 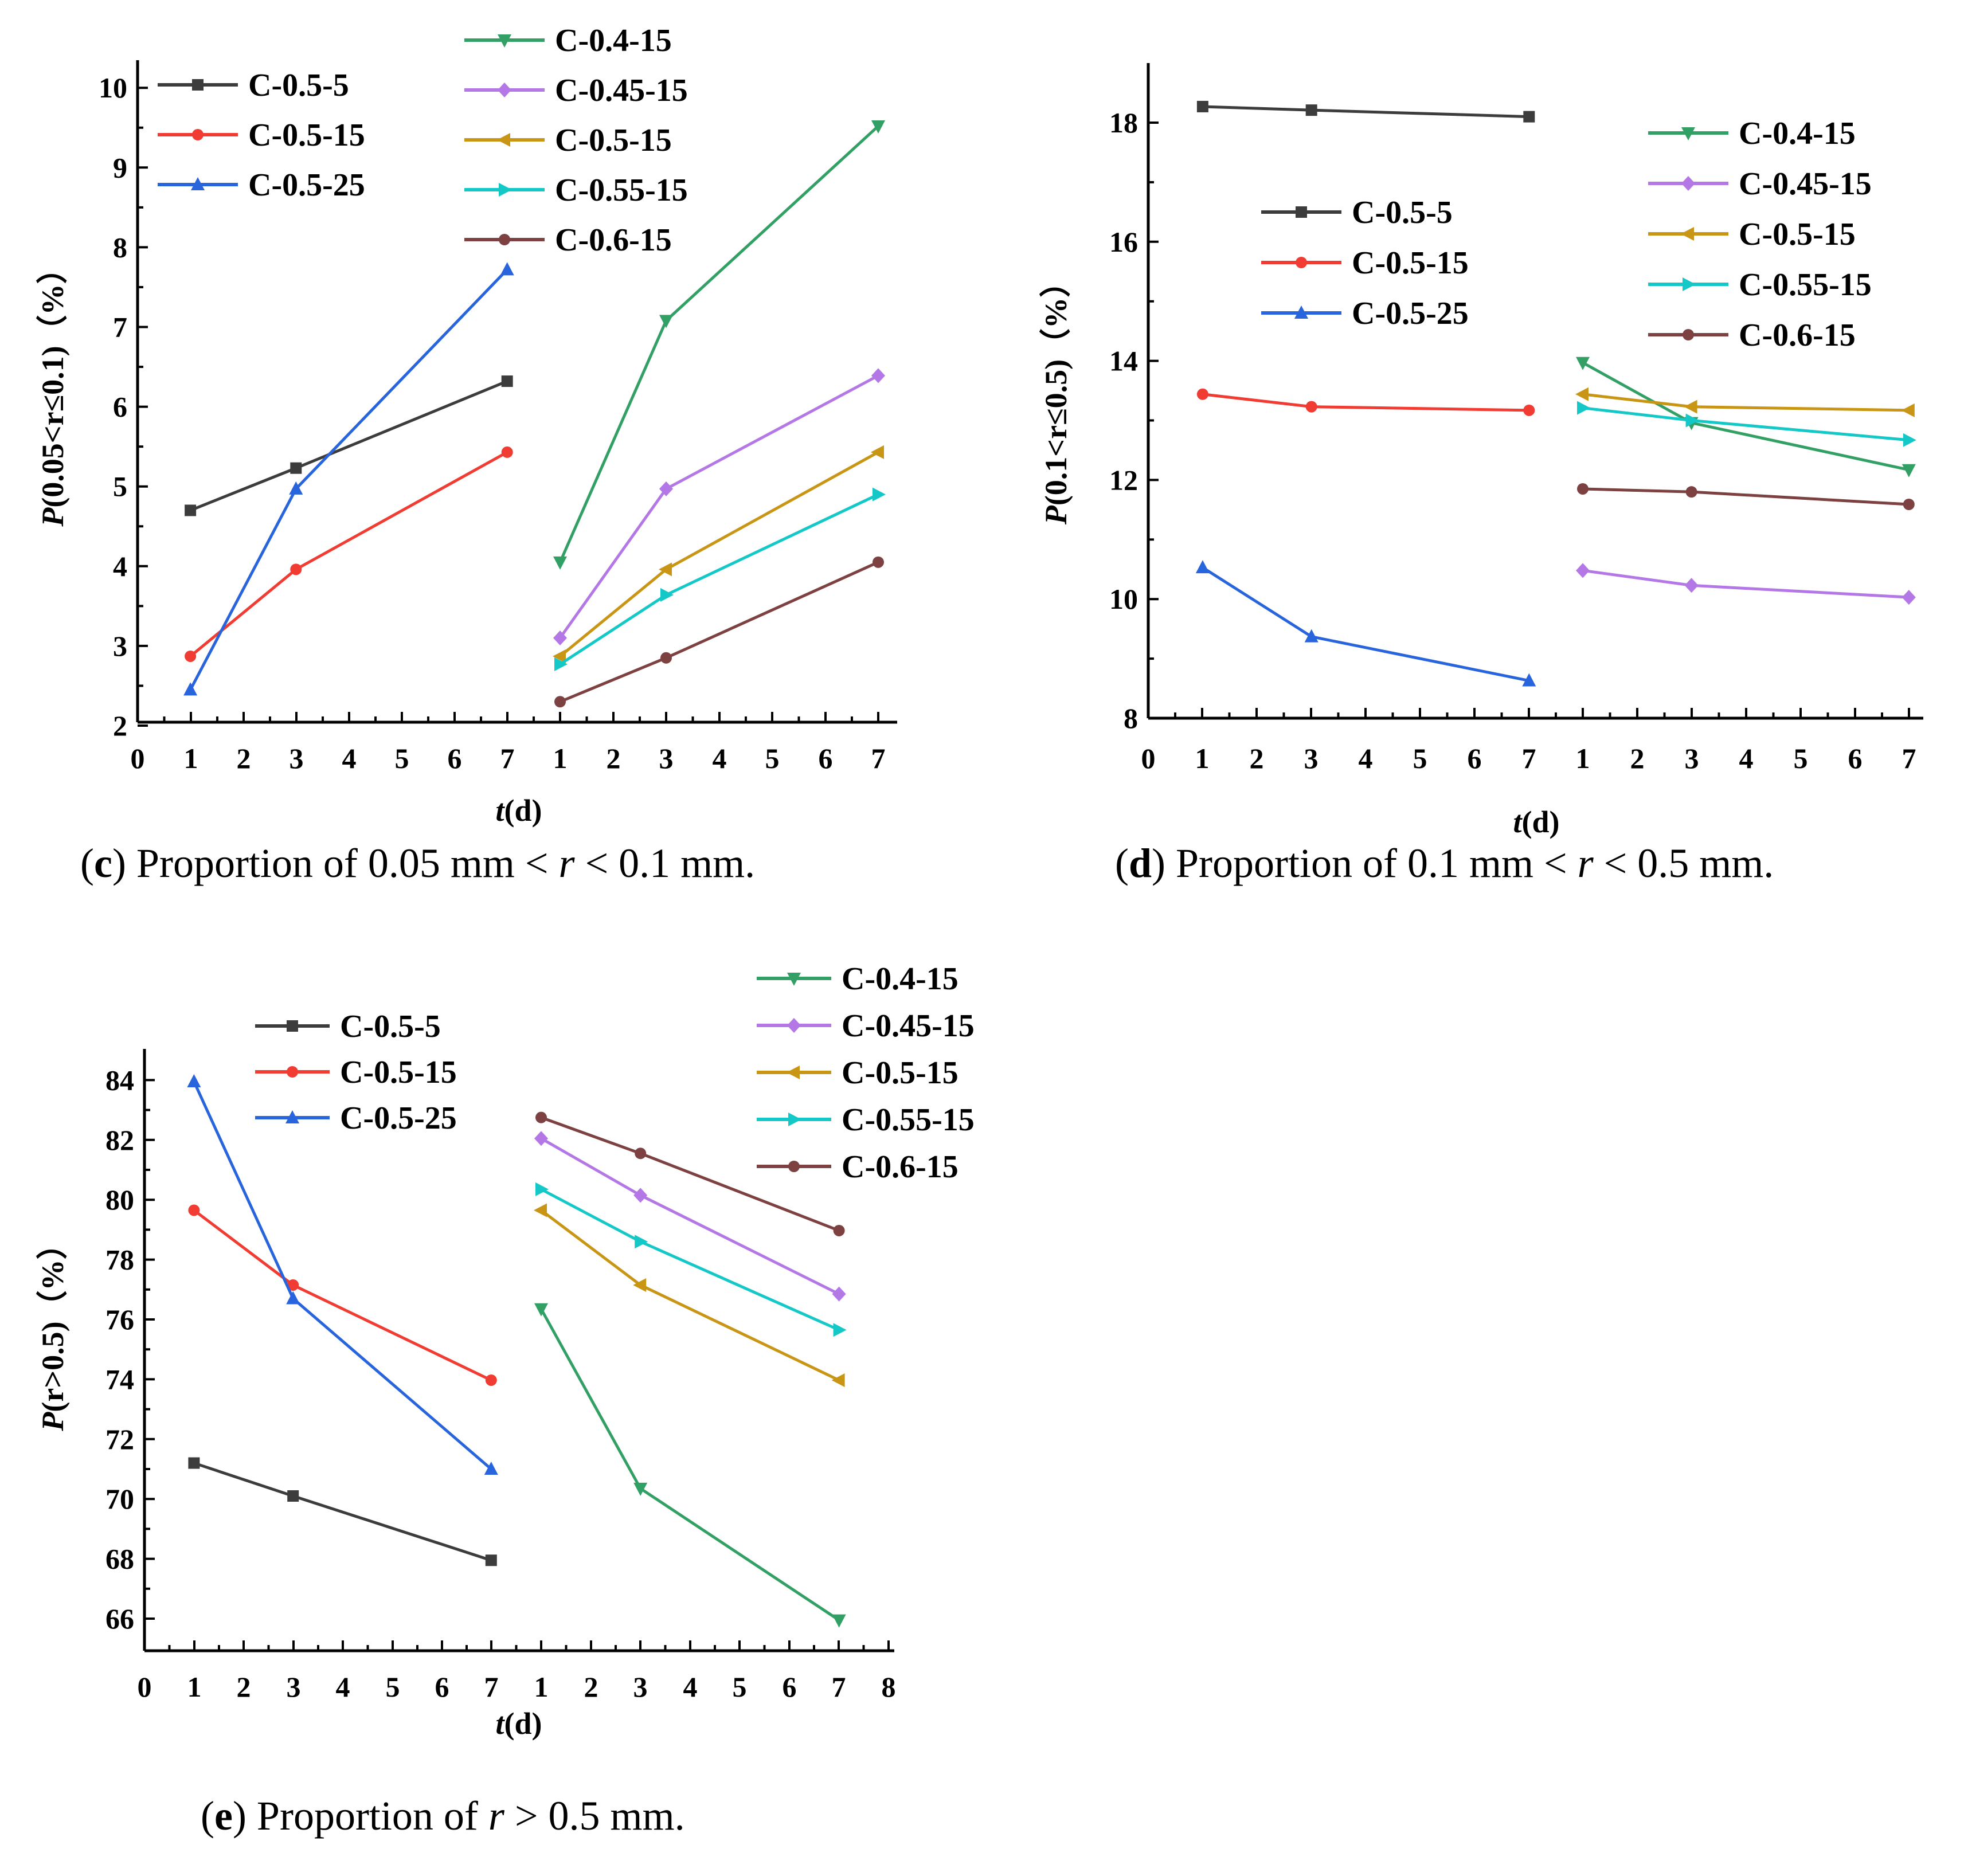 I want to click on series-line-C-0.5-15, so click(x=1365, y=403).